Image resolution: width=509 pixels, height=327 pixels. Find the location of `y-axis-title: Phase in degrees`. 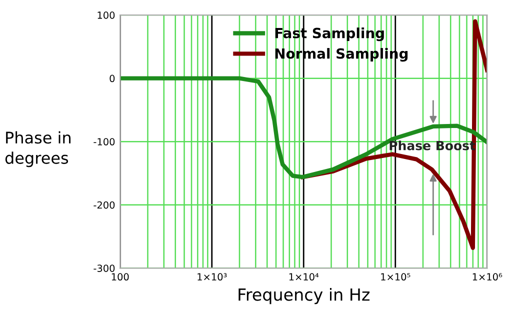

y-axis-title: Phase in degrees is located at coordinates (37, 149).